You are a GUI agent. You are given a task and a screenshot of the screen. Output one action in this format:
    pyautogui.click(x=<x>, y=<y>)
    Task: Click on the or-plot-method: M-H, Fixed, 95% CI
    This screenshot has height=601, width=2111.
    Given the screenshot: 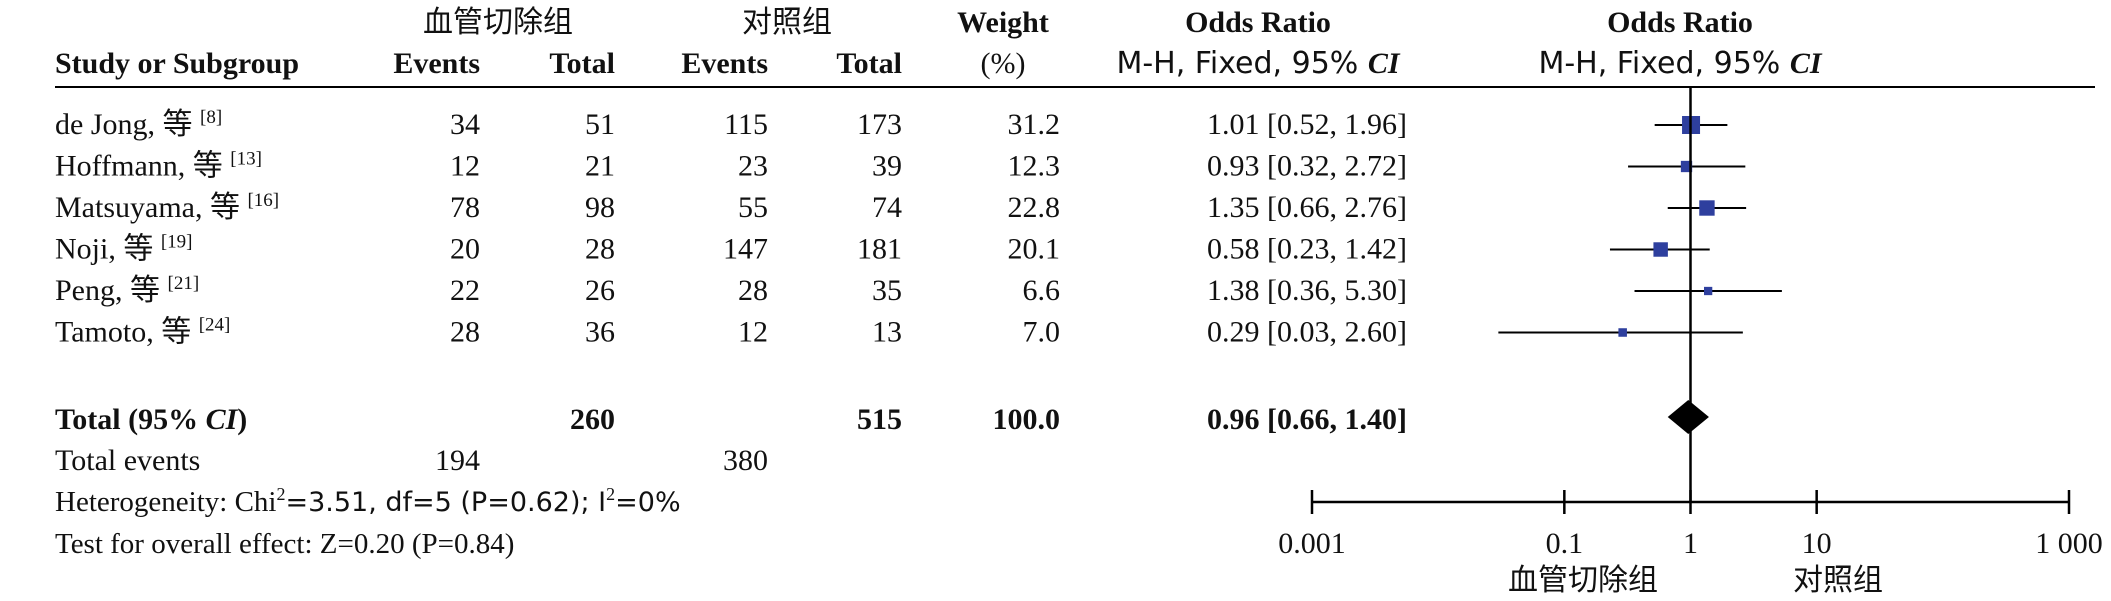 What is the action you would take?
    pyautogui.click(x=1680, y=63)
    